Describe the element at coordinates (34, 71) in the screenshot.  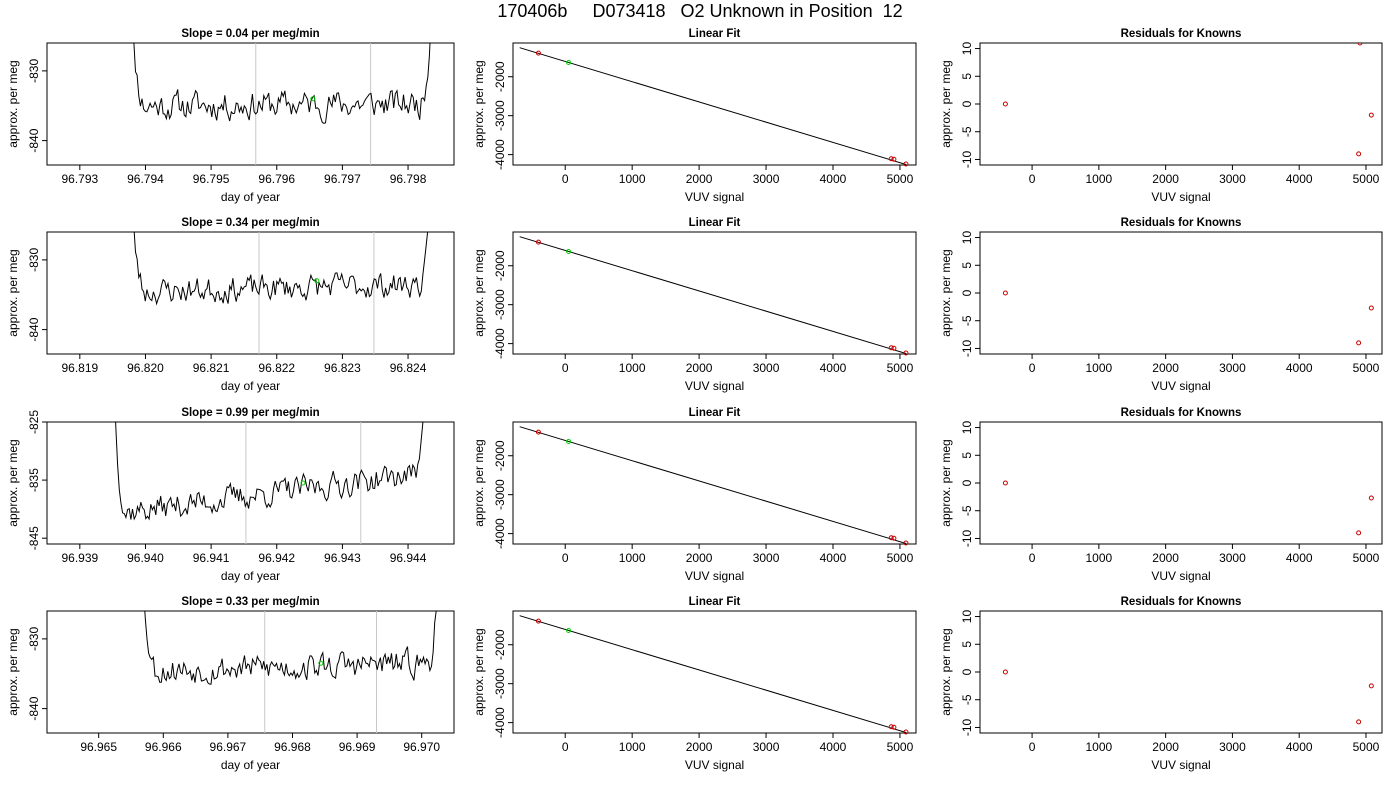
I see `y-tick-label: -830` at that location.